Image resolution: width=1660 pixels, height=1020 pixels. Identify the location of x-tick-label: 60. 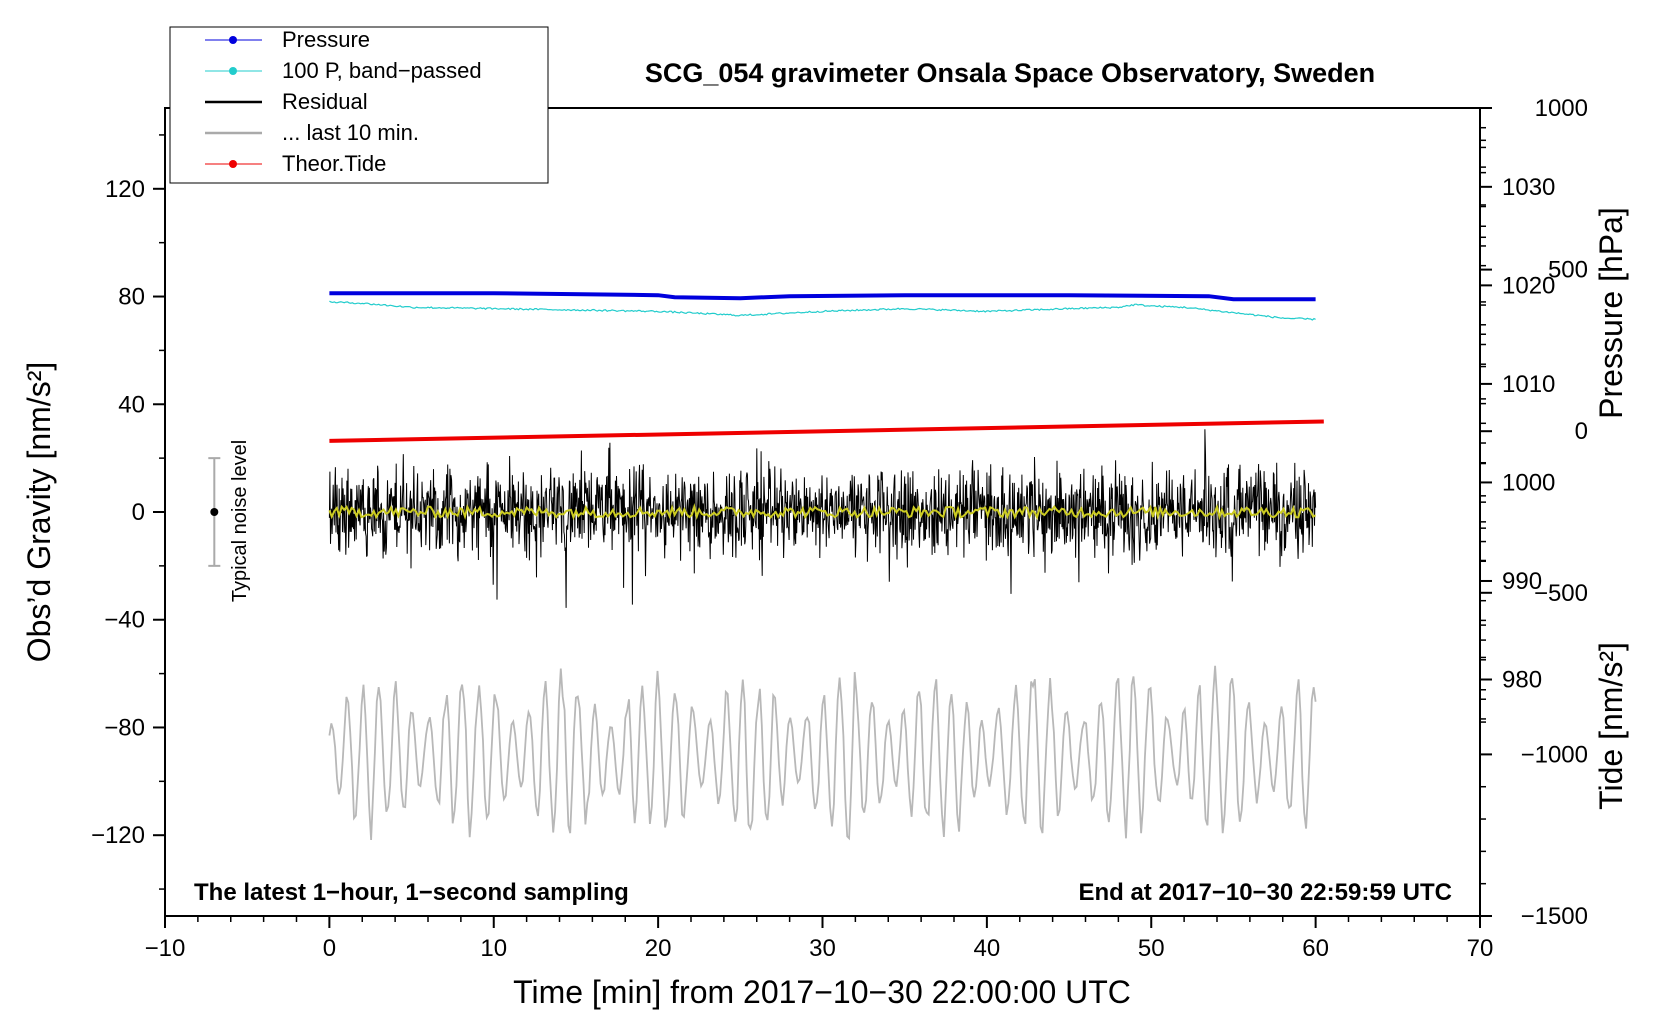
(1315, 948).